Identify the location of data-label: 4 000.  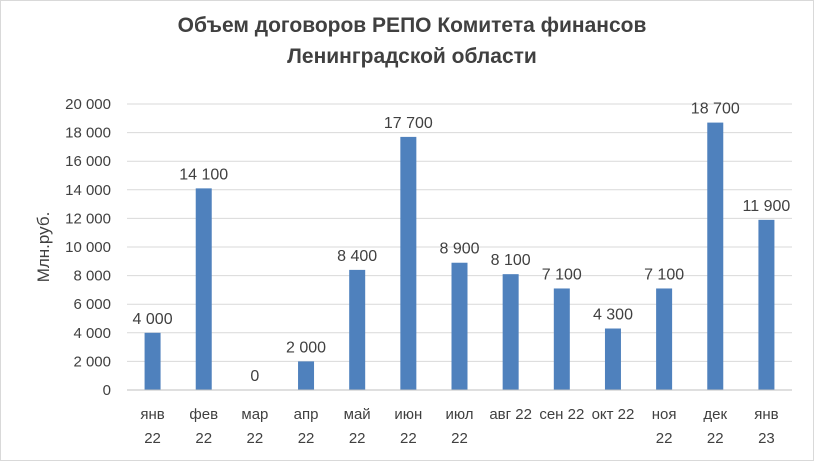
(153, 319).